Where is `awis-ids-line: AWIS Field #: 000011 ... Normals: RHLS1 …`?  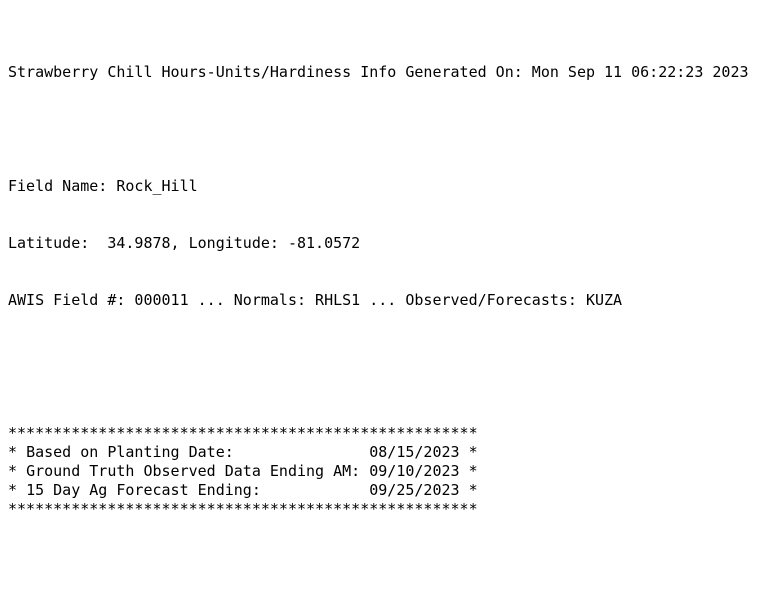 awis-ids-line: AWIS Field #: 000011 ... Normals: RHLS1 … is located at coordinates (315, 300).